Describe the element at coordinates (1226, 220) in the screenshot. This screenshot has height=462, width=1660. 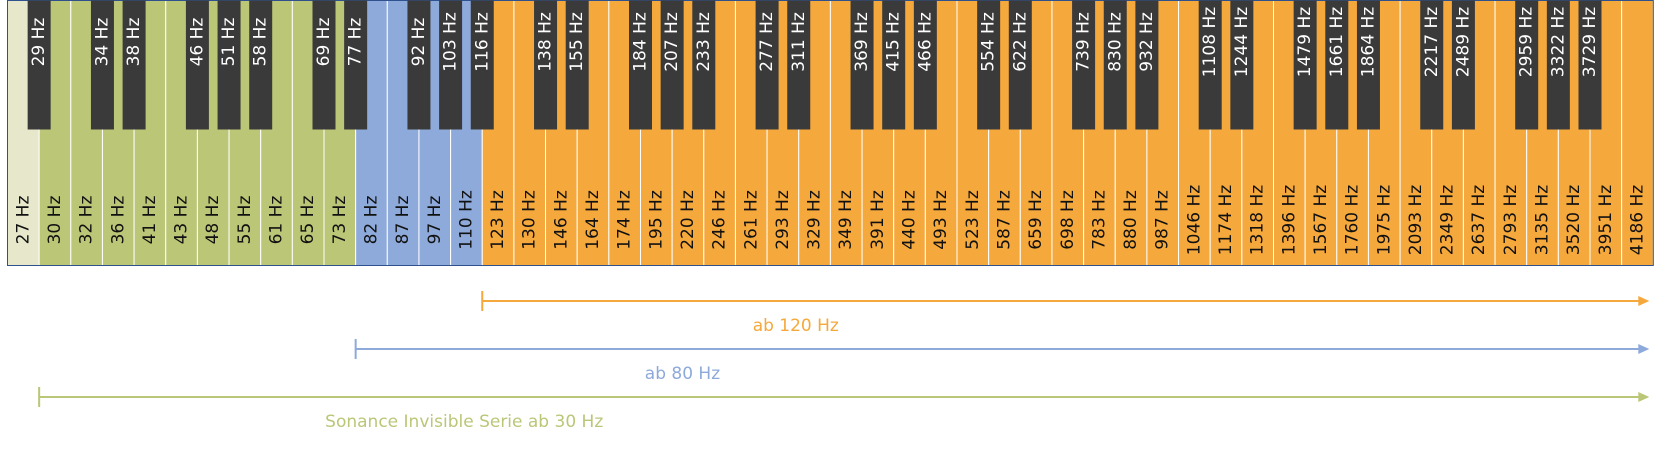
I see `white-key-label: 1174 Hz` at that location.